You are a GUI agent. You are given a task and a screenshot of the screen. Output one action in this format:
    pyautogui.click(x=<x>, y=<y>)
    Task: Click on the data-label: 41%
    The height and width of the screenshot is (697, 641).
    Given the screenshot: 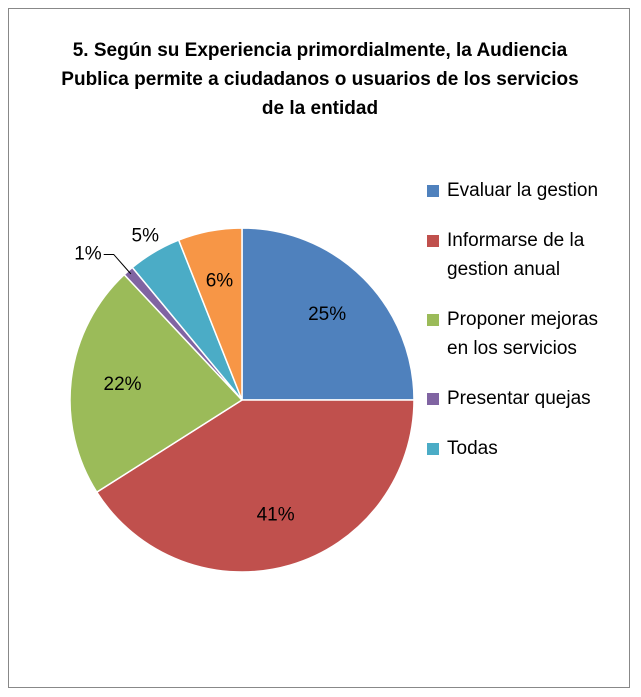 What is the action you would take?
    pyautogui.click(x=276, y=515)
    